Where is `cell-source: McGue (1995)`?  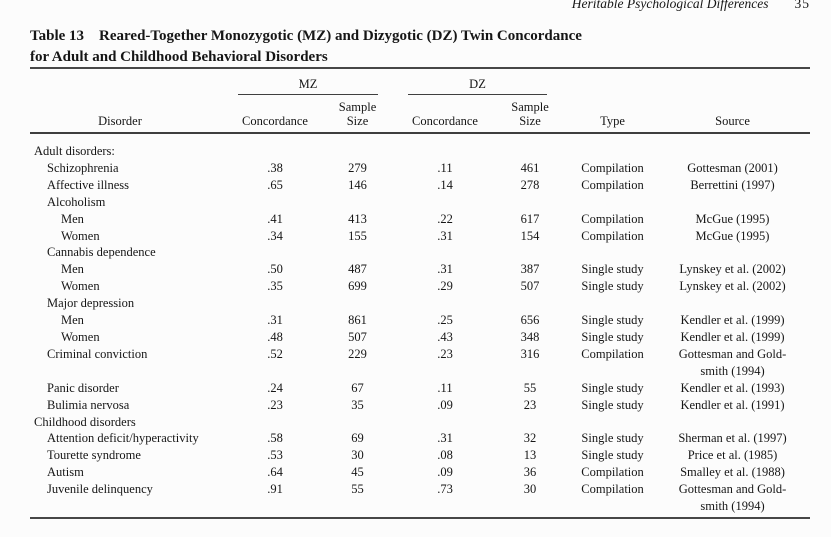
cell-source: McGue (1995) is located at coordinates (732, 235).